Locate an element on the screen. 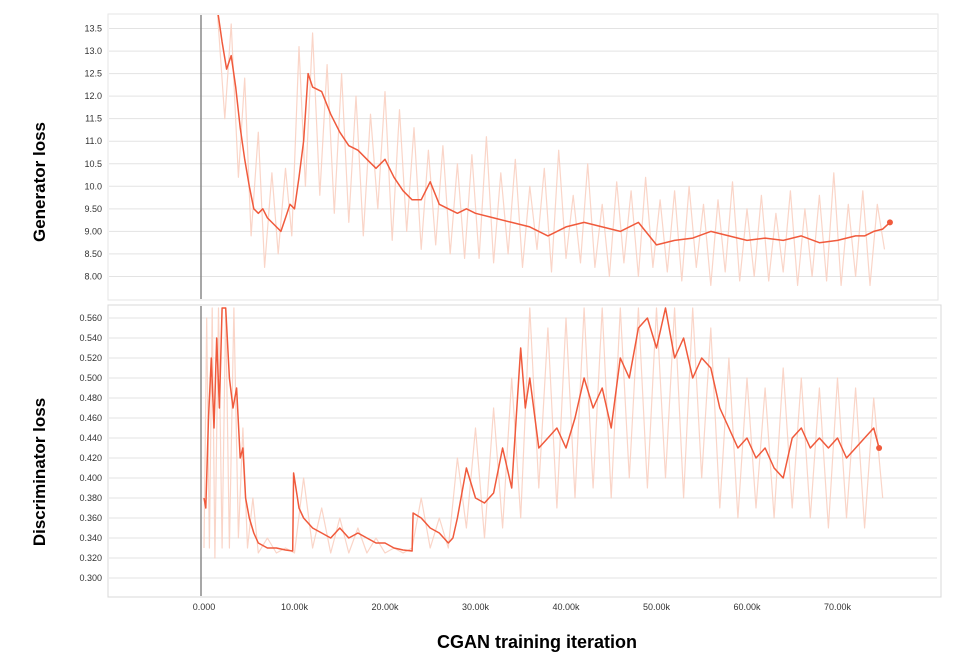 The width and height of the screenshot is (958, 672). discriminator-y-tick-label: 0.540 is located at coordinates (90, 338).